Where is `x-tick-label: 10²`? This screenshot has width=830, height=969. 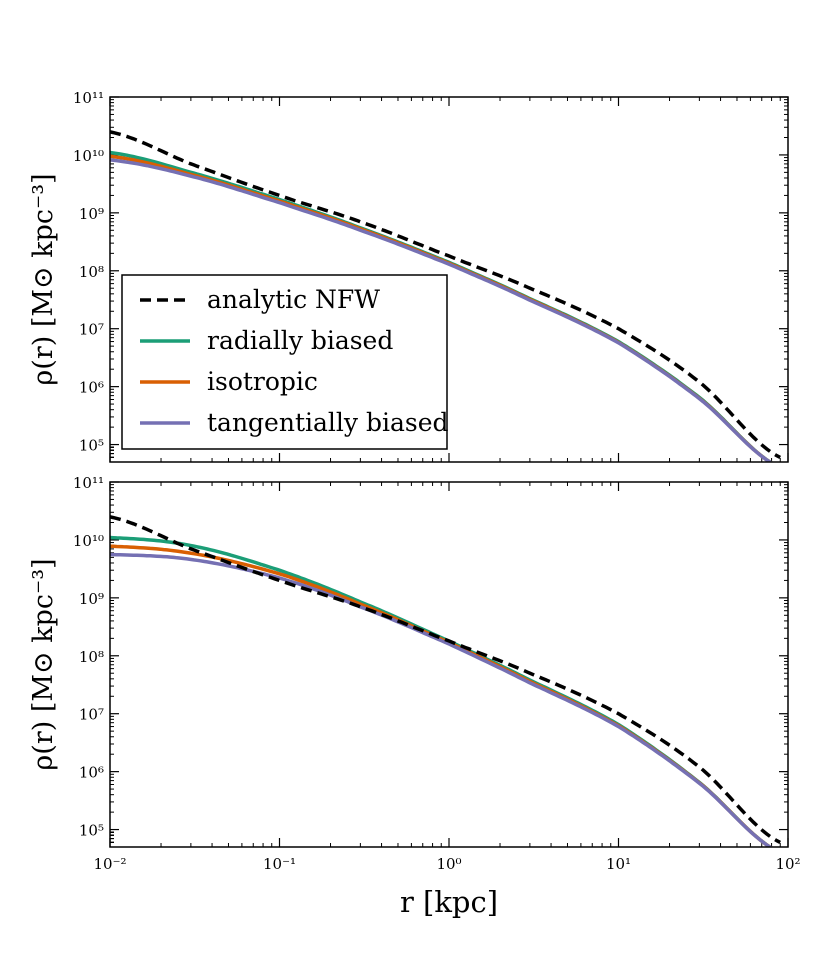
x-tick-label: 10² is located at coordinates (787, 864).